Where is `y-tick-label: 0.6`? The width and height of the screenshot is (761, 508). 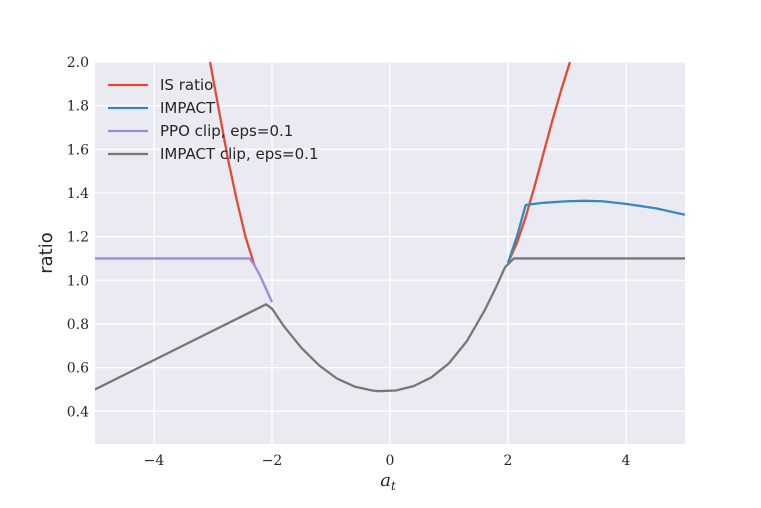
y-tick-label: 0.6 is located at coordinates (78, 369).